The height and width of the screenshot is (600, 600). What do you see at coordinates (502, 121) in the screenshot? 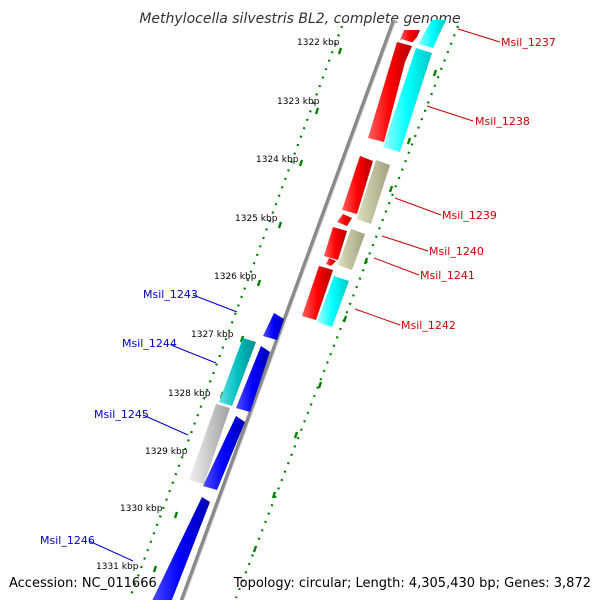
I see `gene-label-msil-1238: Msil_1238` at bounding box center [502, 121].